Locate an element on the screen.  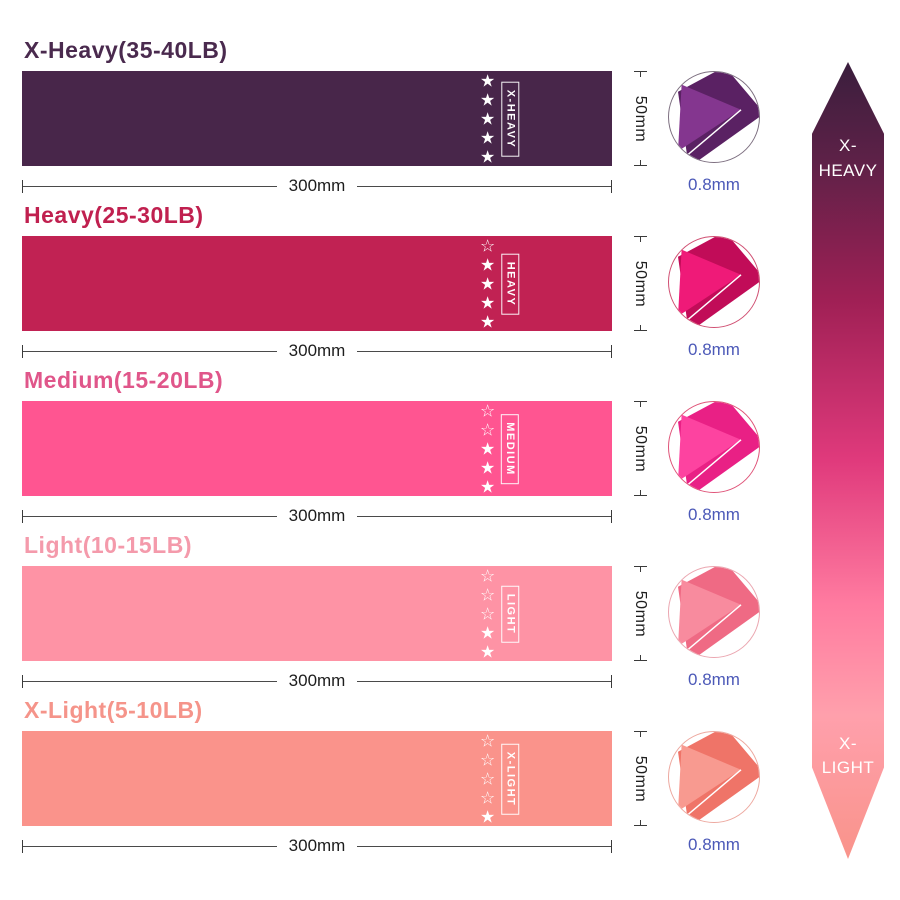
band-main-column: Light(10-15LB) ☆ ☆ ☆ ★ ★ LIGHT 300mm is located at coordinates (317, 610).